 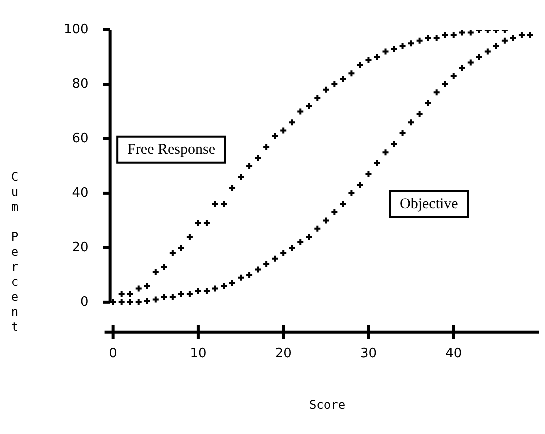 What do you see at coordinates (80, 193) in the screenshot?
I see `y-tick-label: 40` at bounding box center [80, 193].